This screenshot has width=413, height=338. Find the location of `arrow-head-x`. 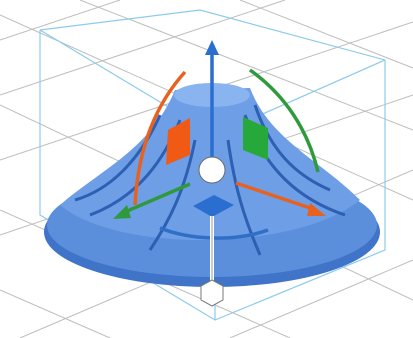

arrow-head-x is located at coordinates (316, 209).